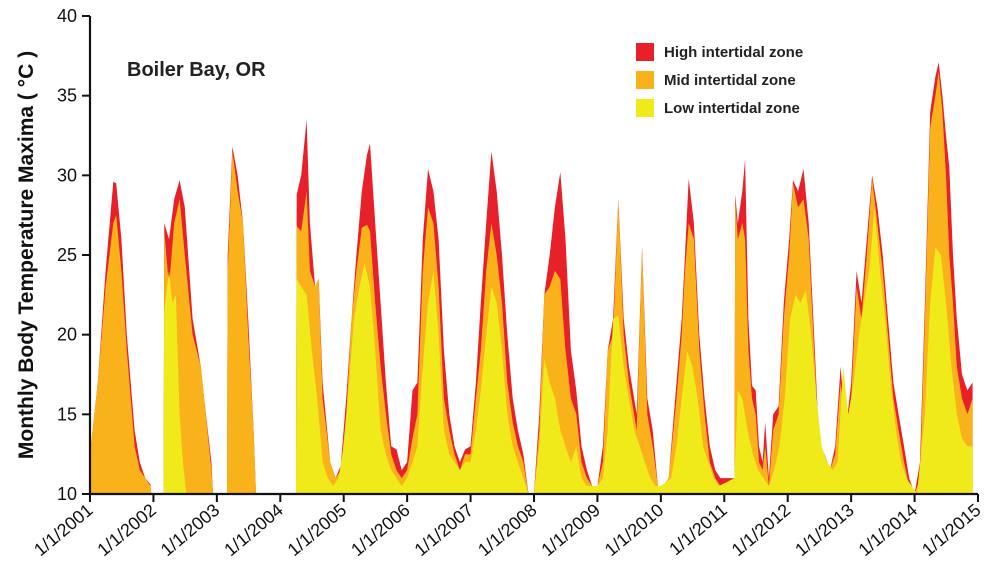 This screenshot has width=987, height=577. Describe the element at coordinates (570, 530) in the screenshot. I see `x-tick-label-8: 1/1/2009` at that location.